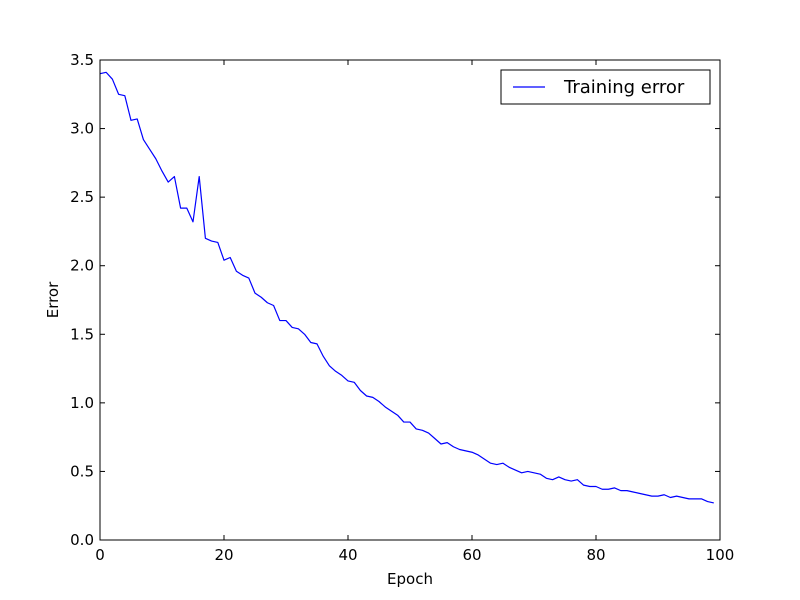  Describe the element at coordinates (100, 555) in the screenshot. I see `x-tick-label: 0` at that location.